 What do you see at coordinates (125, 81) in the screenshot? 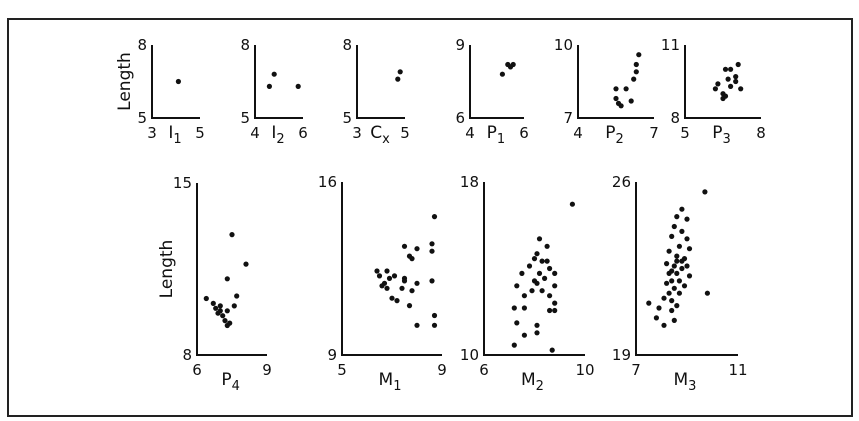
I see `y-axis-label: Length` at bounding box center [125, 81].